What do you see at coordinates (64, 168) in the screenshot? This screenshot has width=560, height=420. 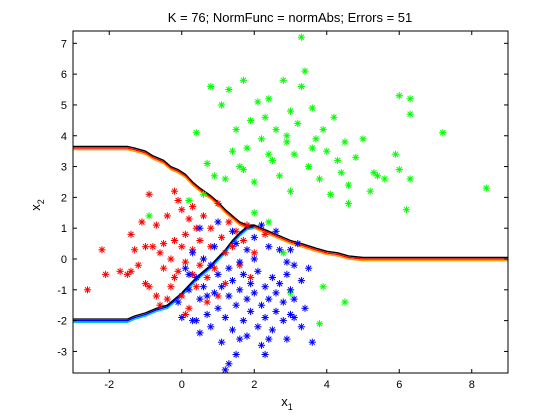 I see `y-tick-label: 3` at bounding box center [64, 168].